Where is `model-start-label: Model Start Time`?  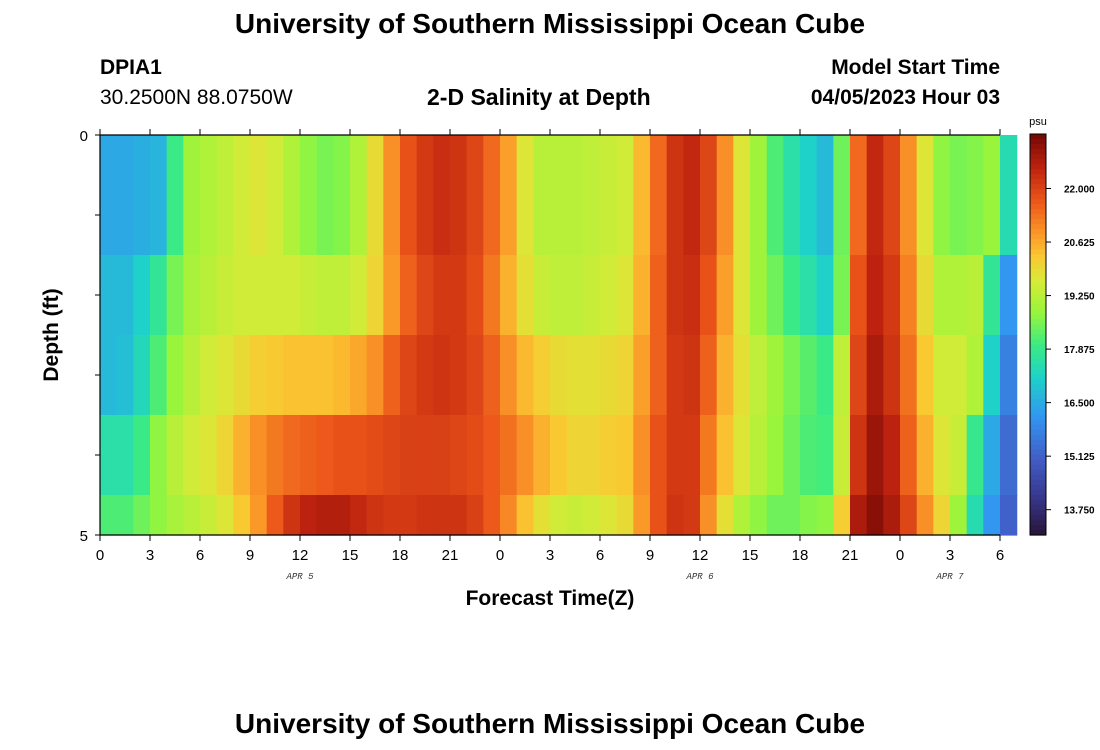 model-start-label: Model Start Time is located at coordinates (915, 67).